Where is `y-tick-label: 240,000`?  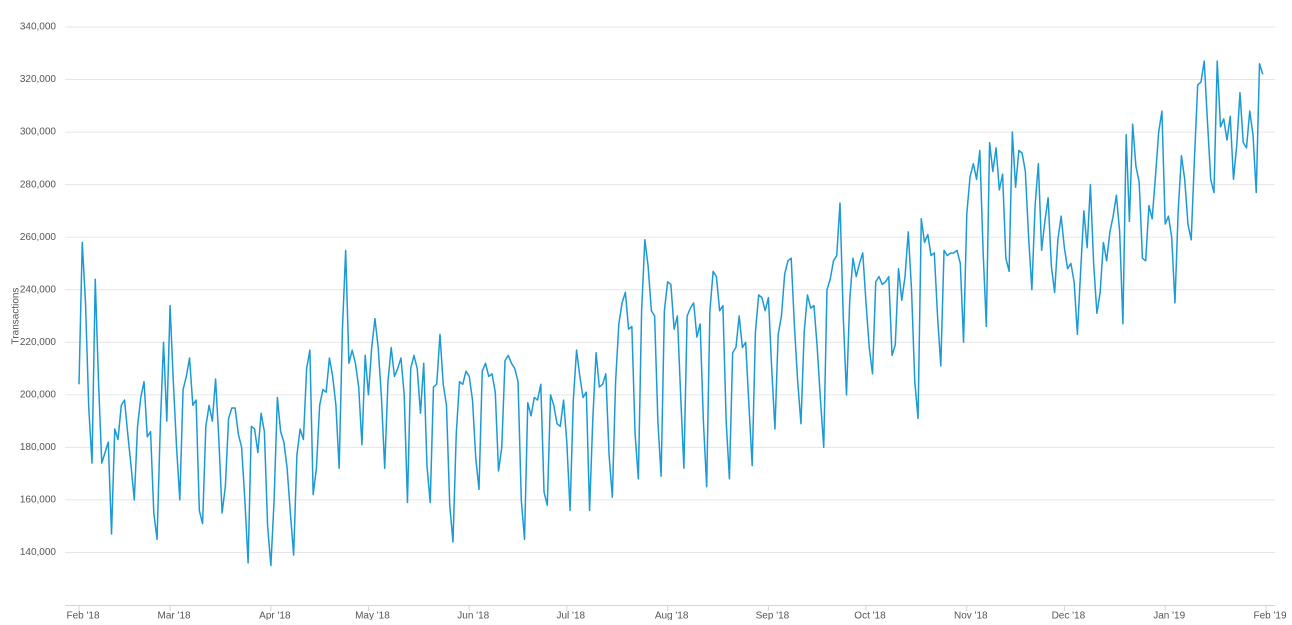 y-tick-label: 240,000 is located at coordinates (38, 289).